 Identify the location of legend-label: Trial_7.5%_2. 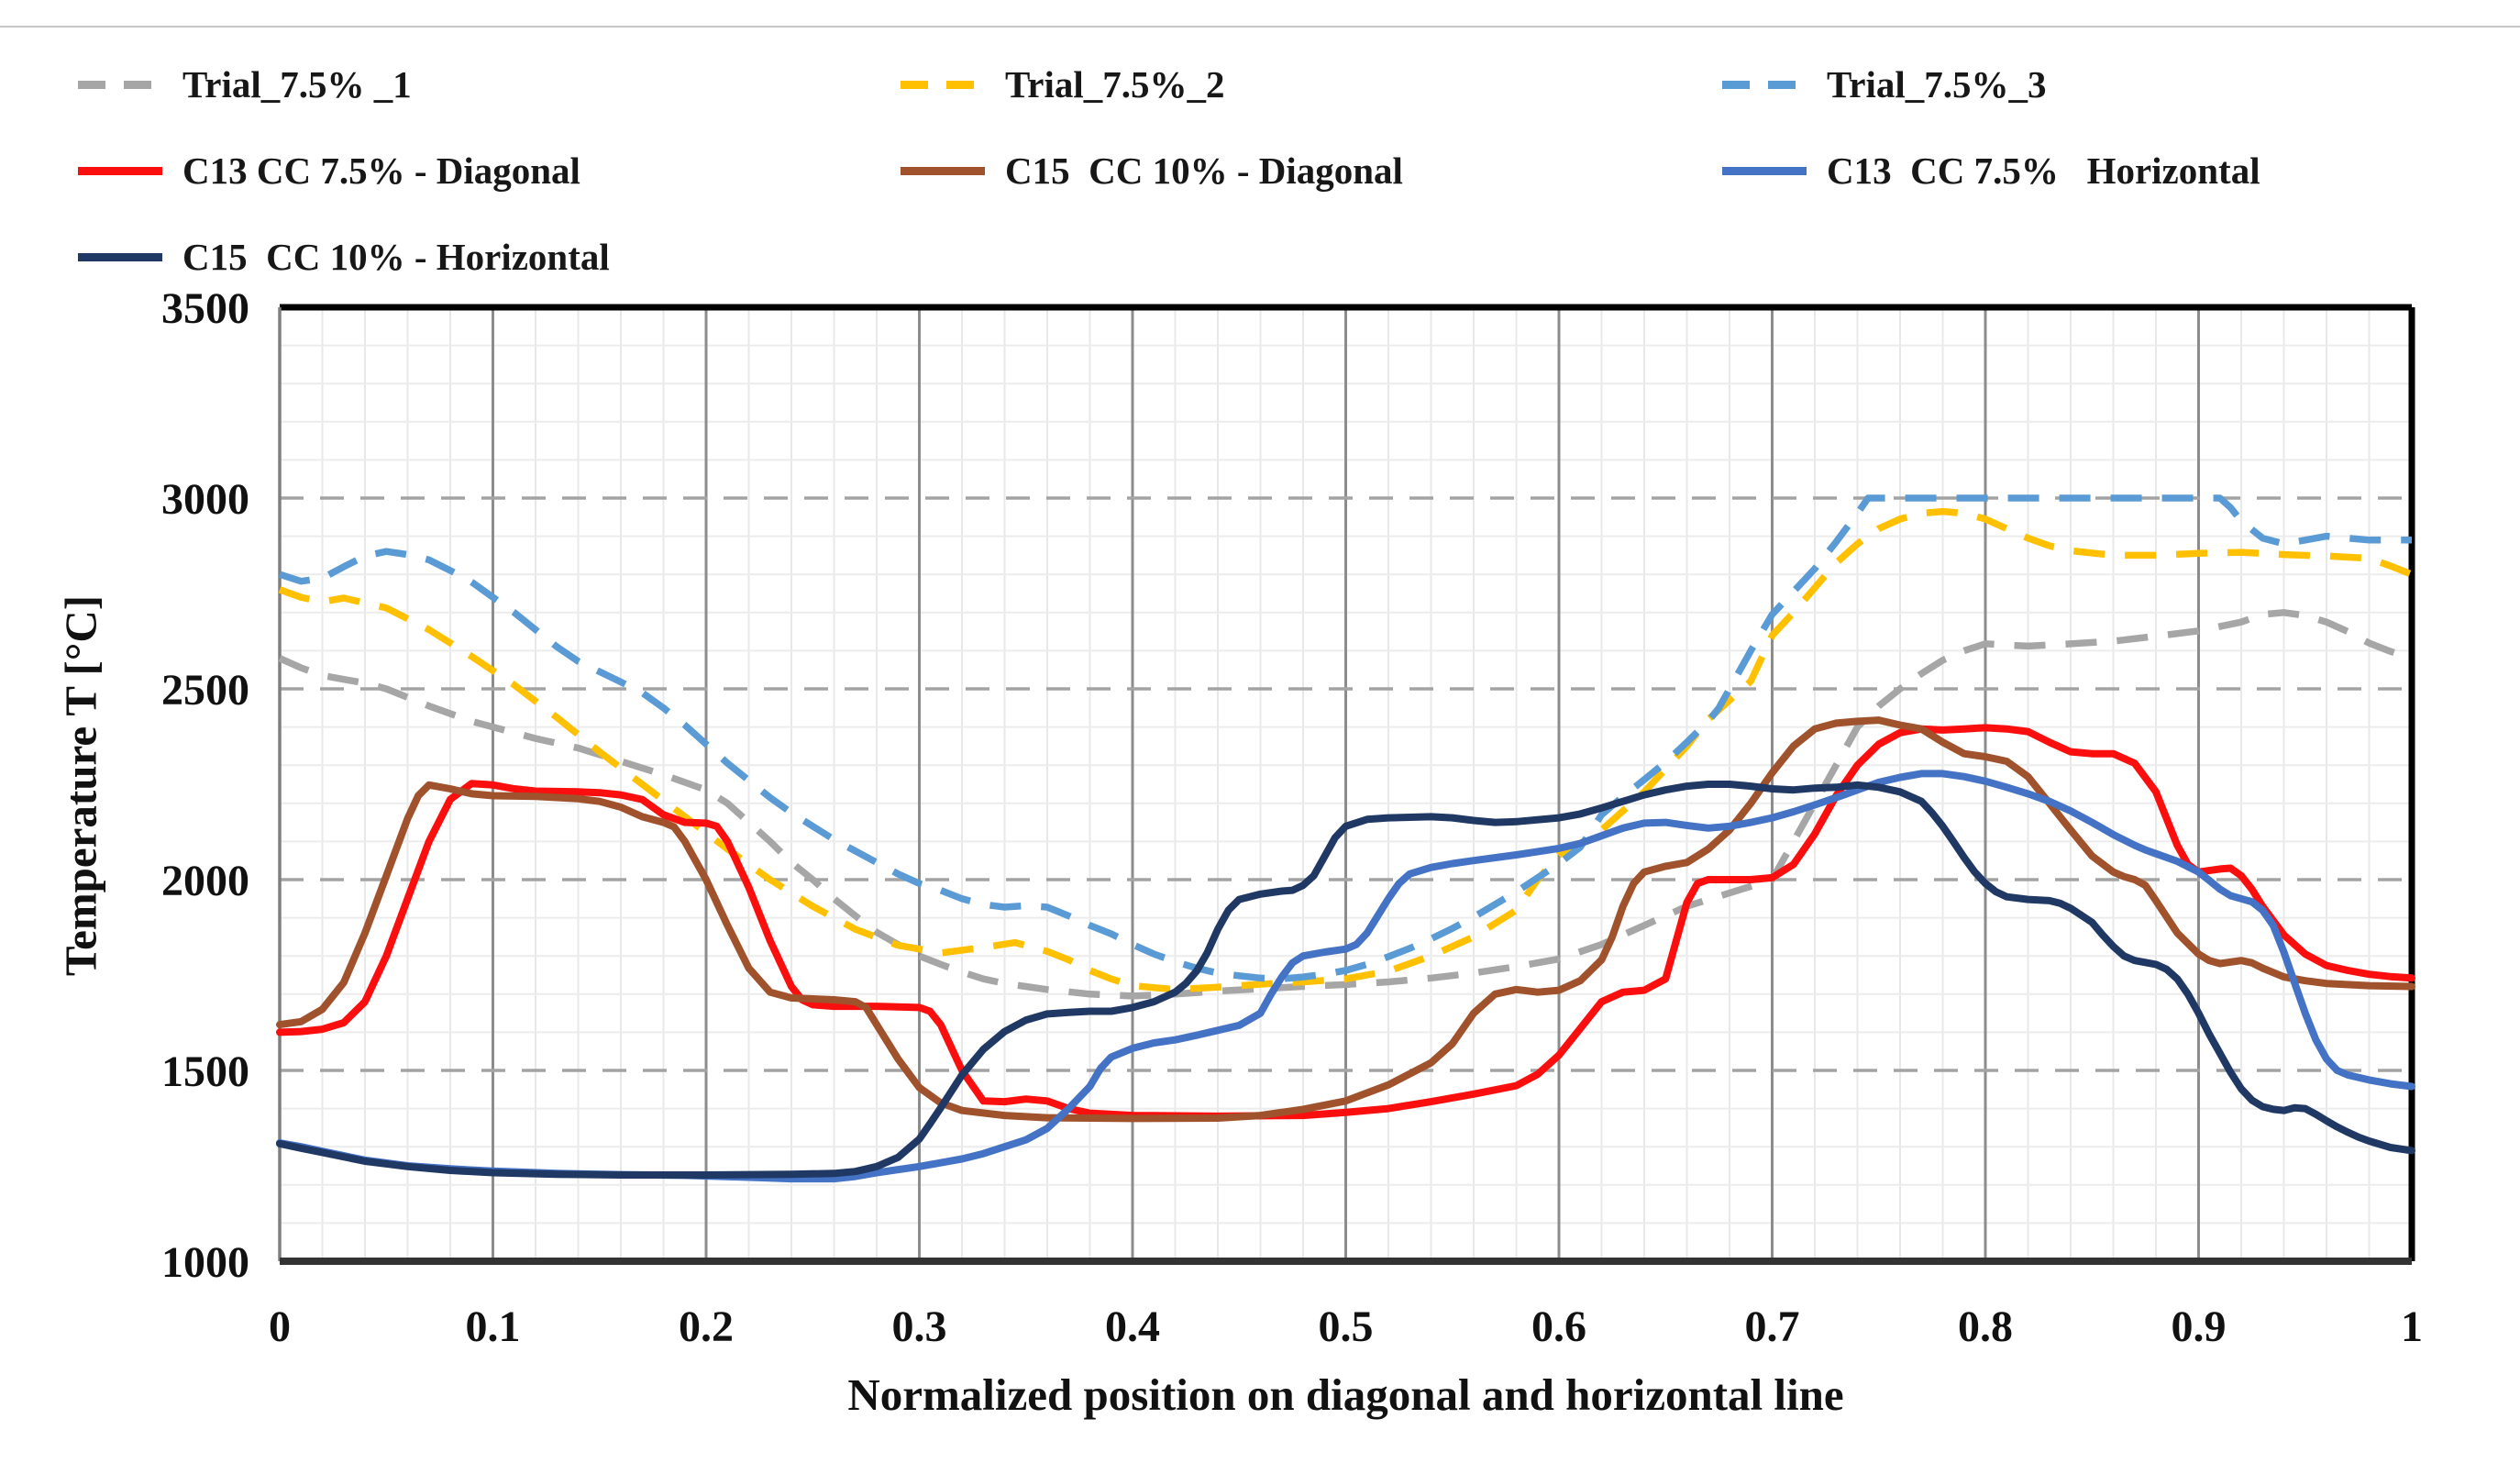
(1115, 84).